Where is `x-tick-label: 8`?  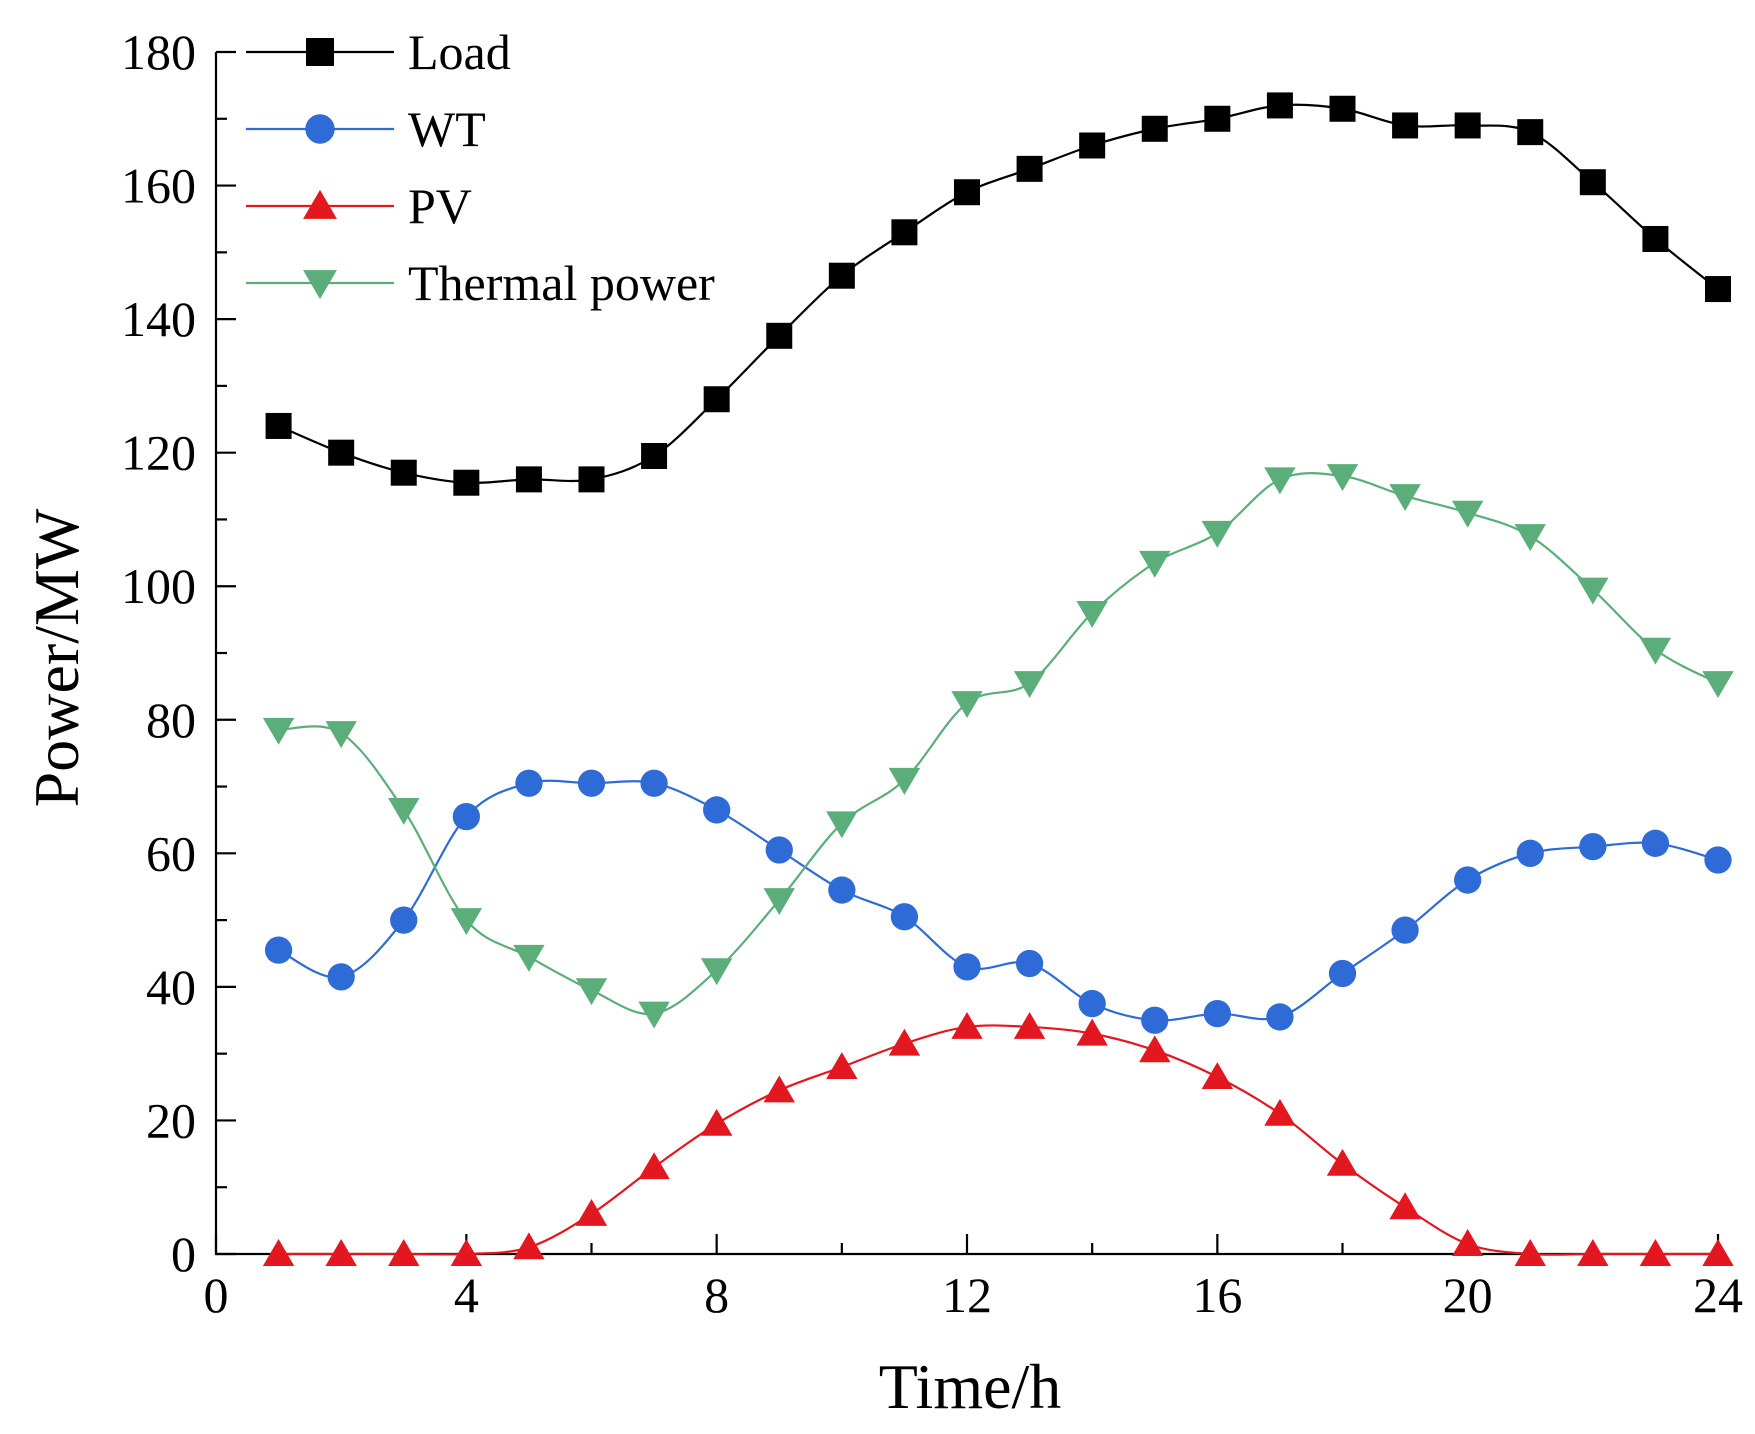
x-tick-label: 8 is located at coordinates (716, 1295).